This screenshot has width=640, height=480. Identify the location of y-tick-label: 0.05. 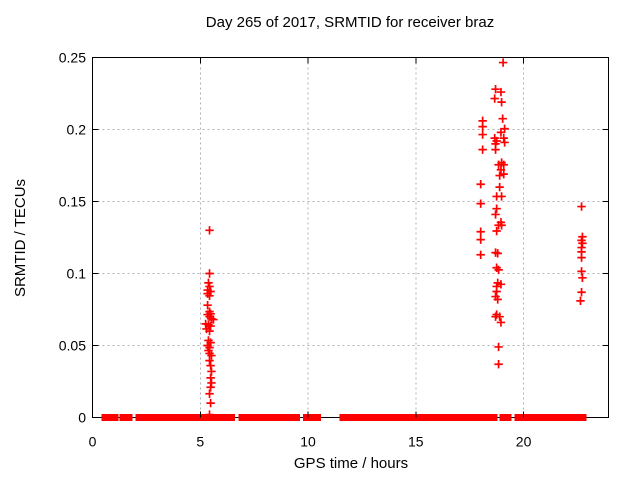
(72, 346).